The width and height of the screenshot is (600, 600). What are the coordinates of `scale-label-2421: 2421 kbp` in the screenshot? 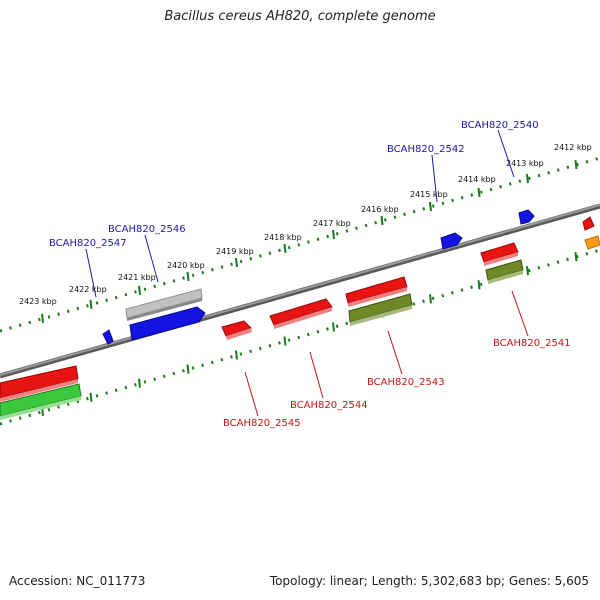 It's located at (137, 277).